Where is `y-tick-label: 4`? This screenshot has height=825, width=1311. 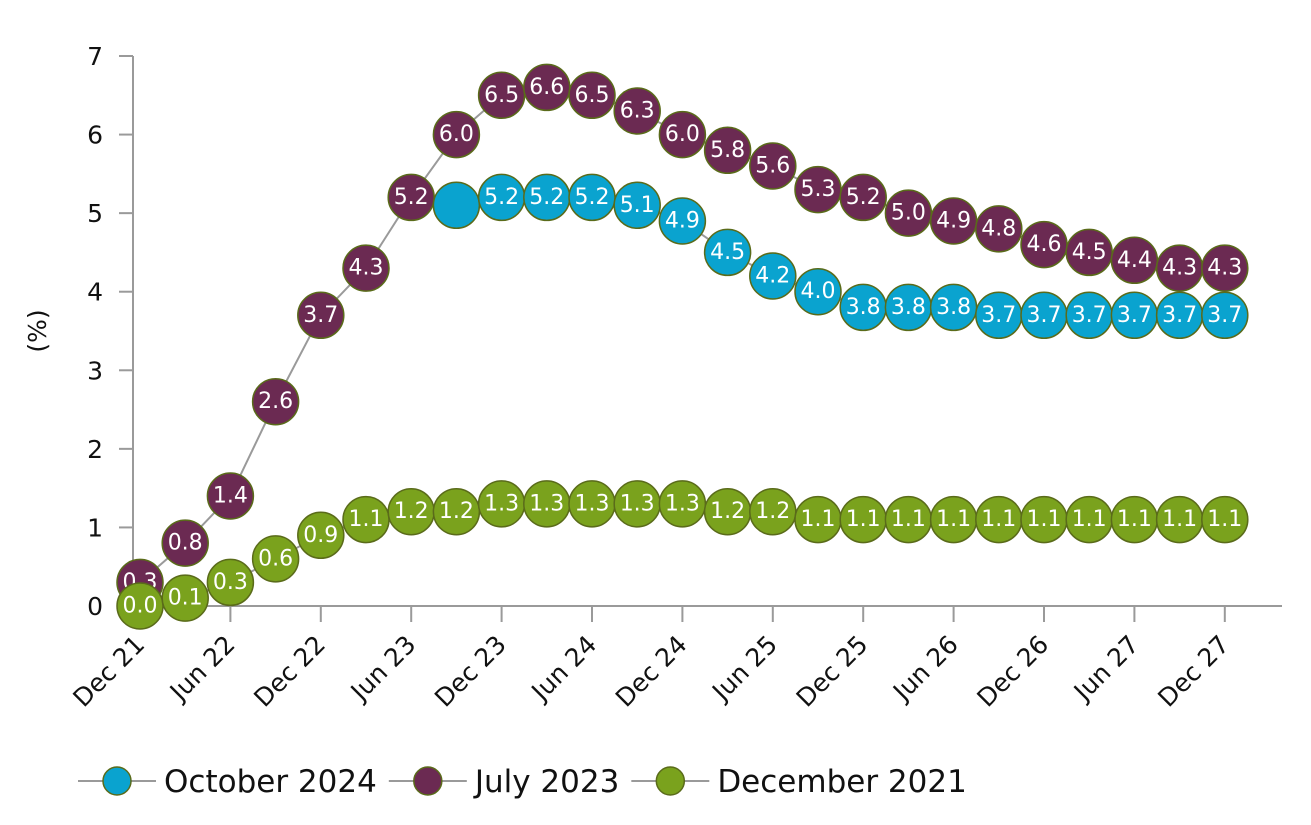
y-tick-label: 4 is located at coordinates (95, 292).